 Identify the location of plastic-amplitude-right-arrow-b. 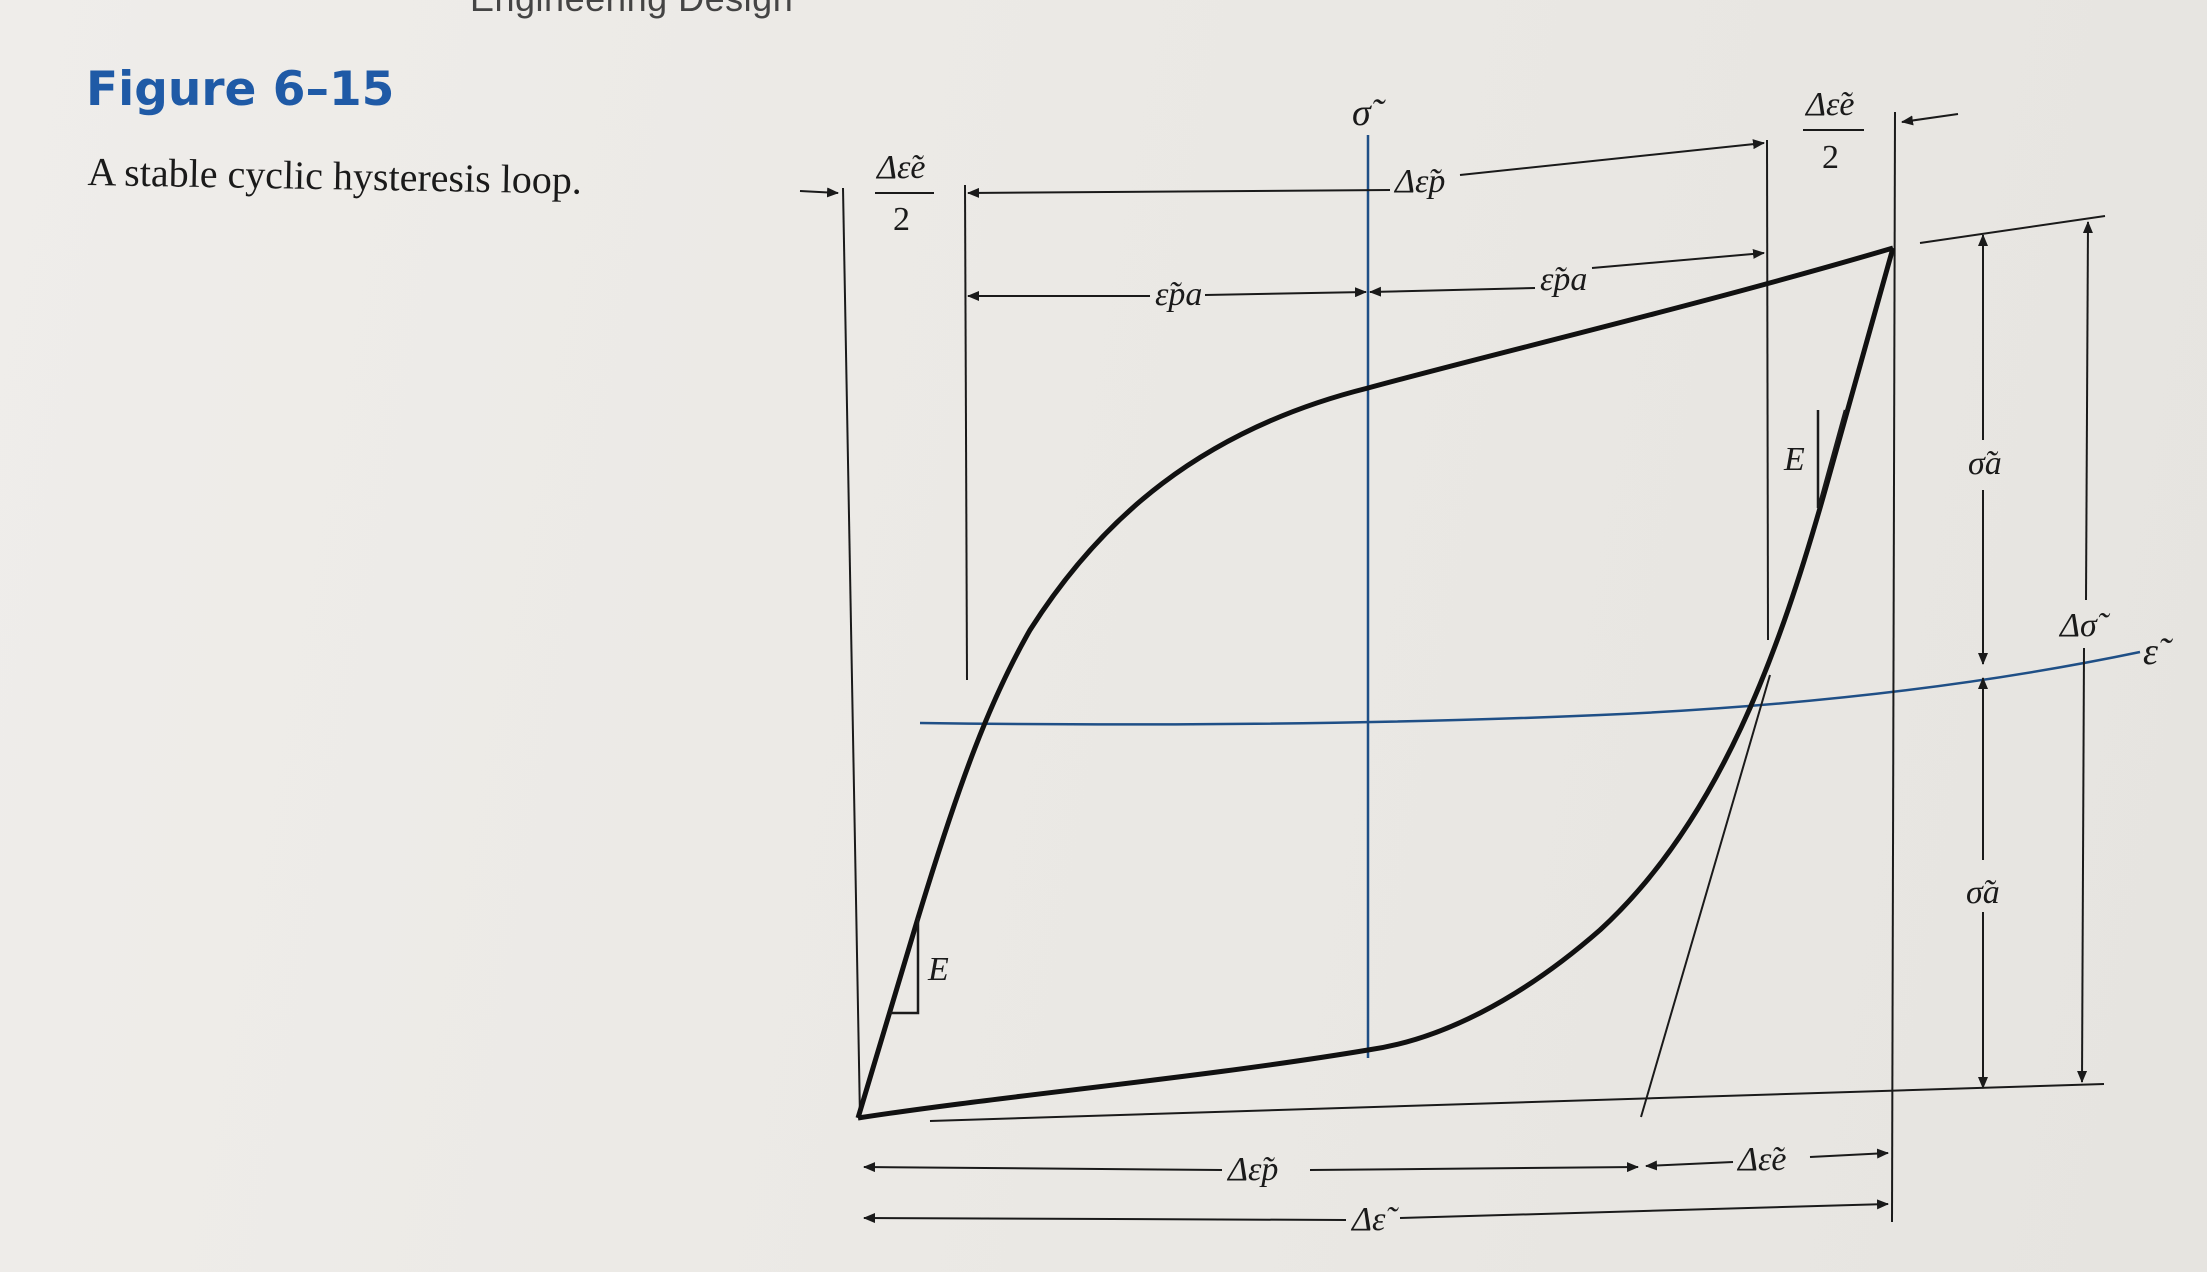
(1678, 258).